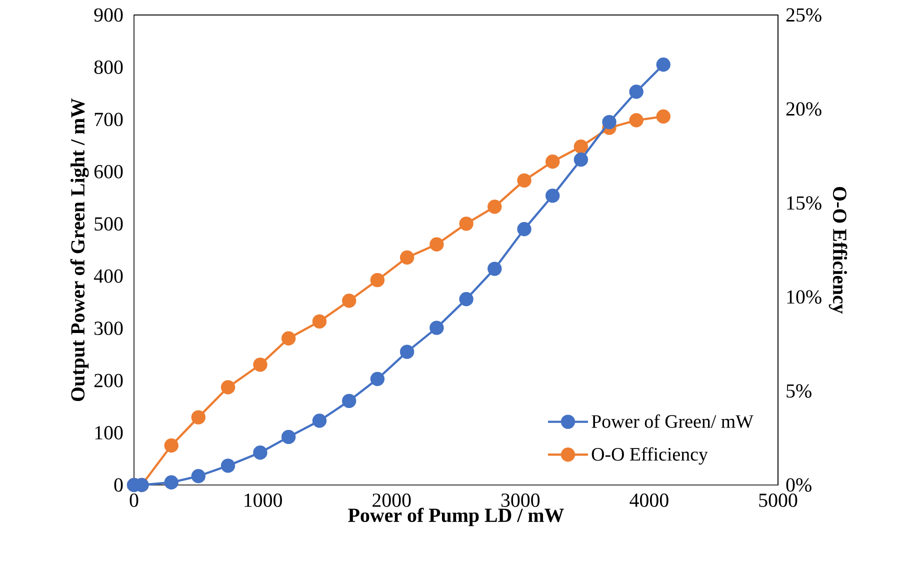 The height and width of the screenshot is (569, 915). I want to click on y-tick-label: 100, so click(109, 433).